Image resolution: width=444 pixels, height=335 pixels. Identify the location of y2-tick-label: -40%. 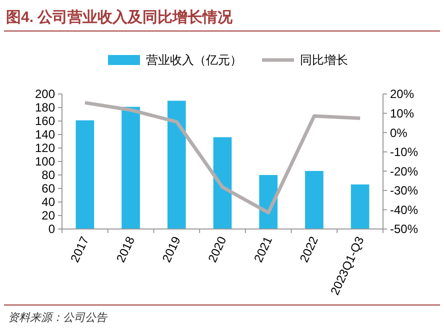
(404, 209).